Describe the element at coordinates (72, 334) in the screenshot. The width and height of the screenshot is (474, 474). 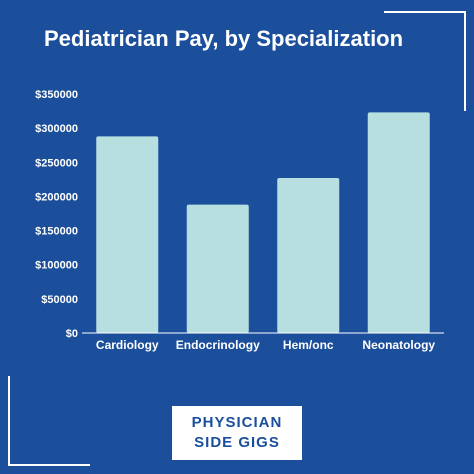
I see `y-tick-label: $0` at that location.